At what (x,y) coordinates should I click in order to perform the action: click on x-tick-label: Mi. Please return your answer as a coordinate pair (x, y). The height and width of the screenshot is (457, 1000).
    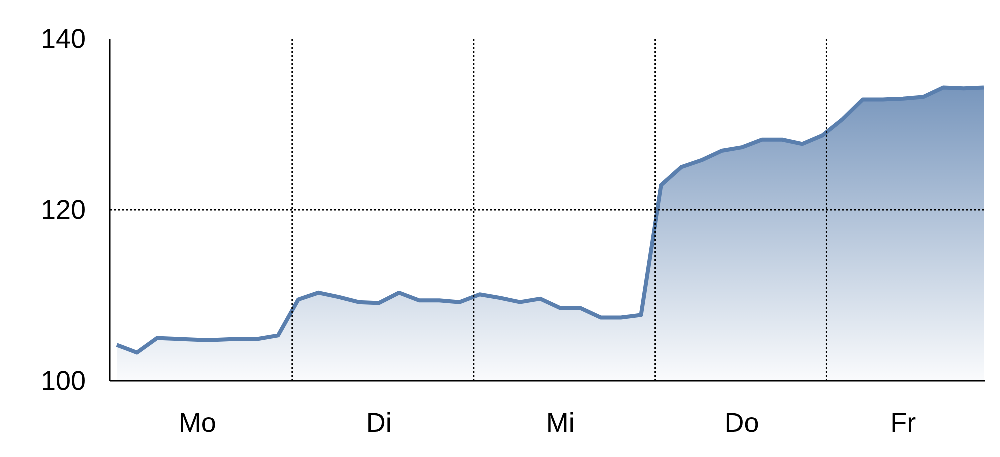
    Looking at the image, I should click on (560, 423).